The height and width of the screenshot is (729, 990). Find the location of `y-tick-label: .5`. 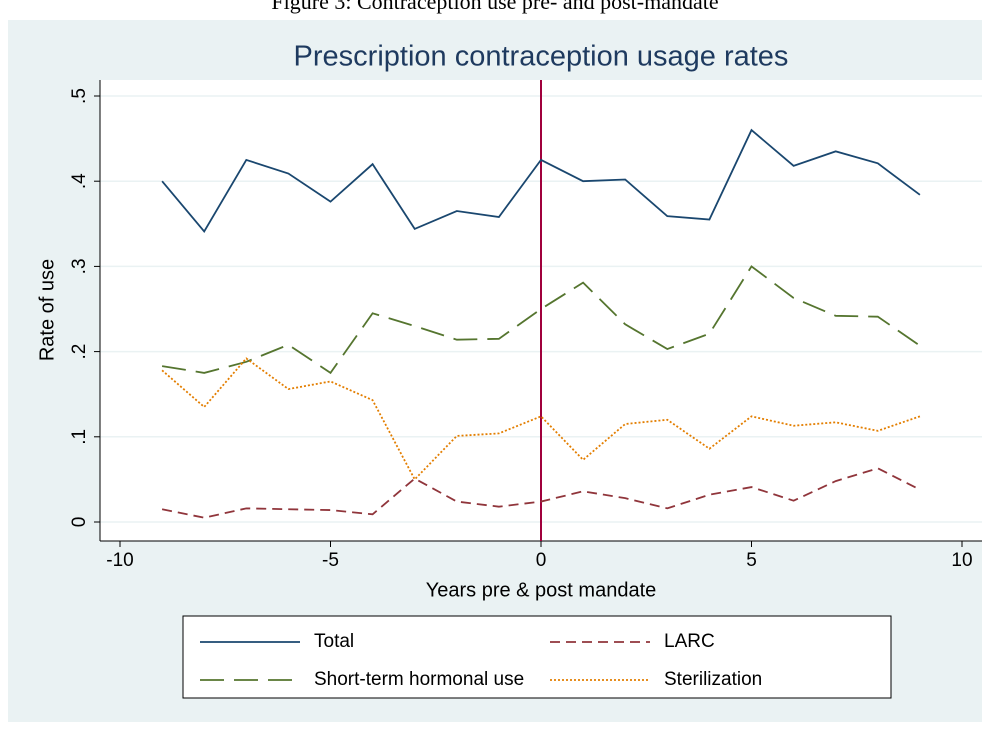

y-tick-label: .5 is located at coordinates (79, 96).